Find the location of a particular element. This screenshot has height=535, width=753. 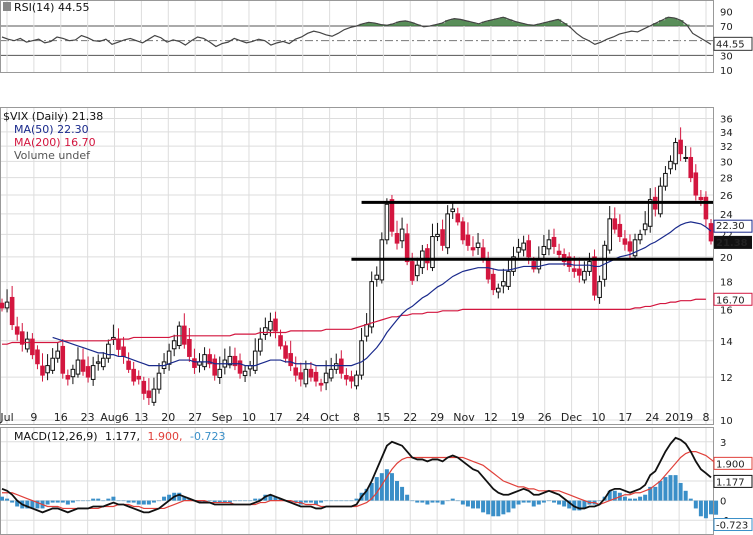

x-tick-label: 17 is located at coordinates (276, 417).